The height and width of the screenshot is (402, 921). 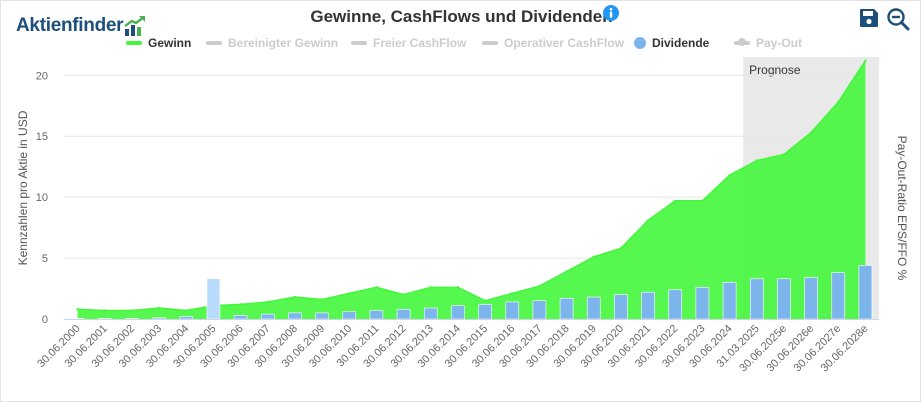 What do you see at coordinates (170, 43) in the screenshot?
I see `legend-label: Gewinn` at bounding box center [170, 43].